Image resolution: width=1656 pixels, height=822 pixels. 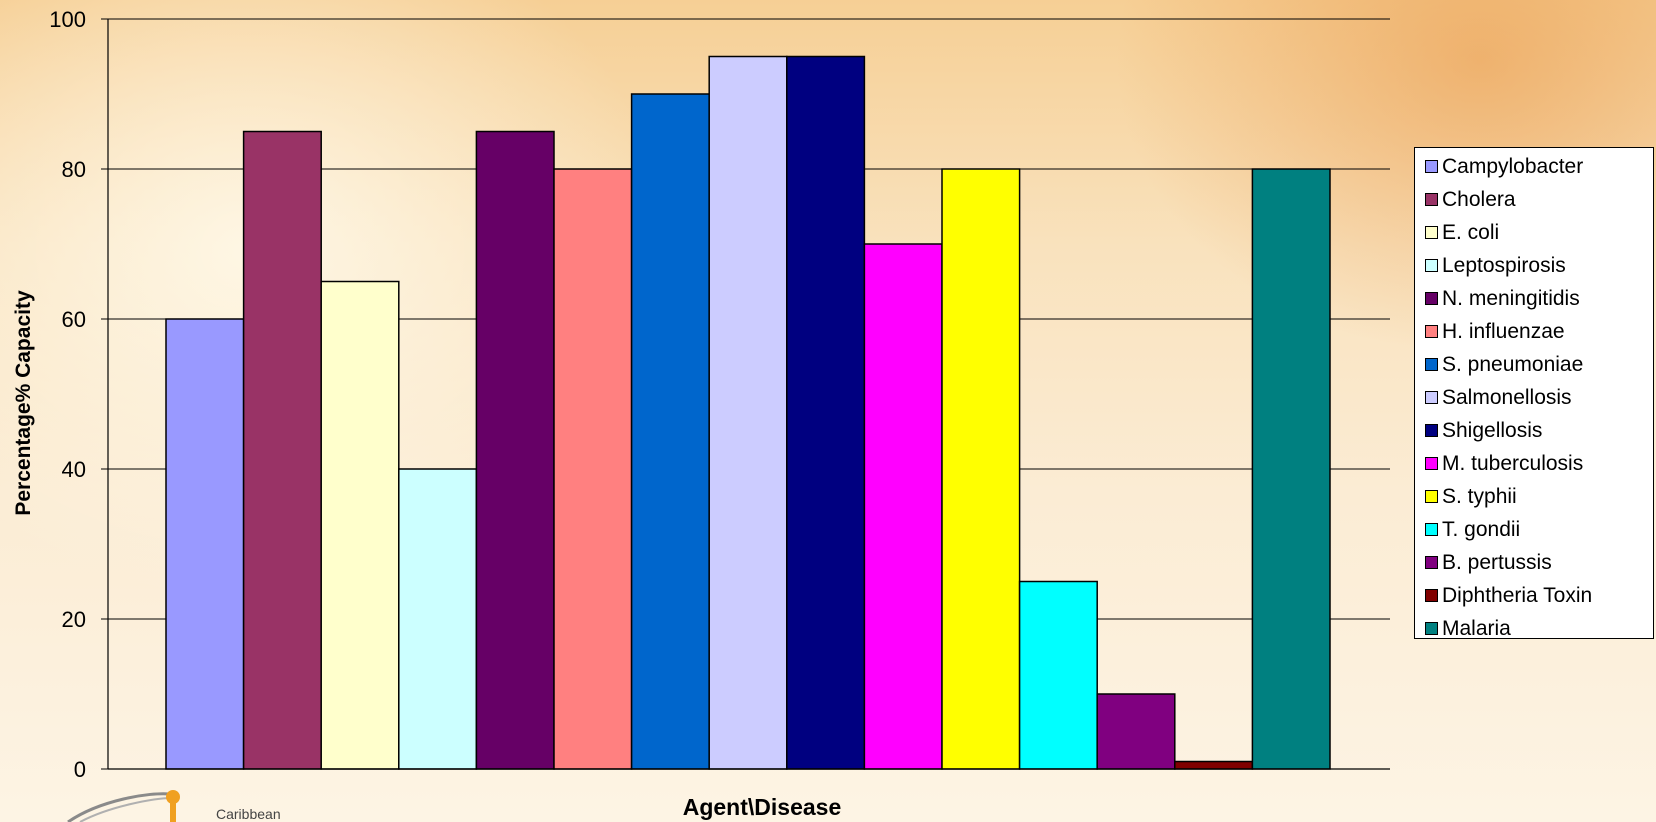 What do you see at coordinates (360, 525) in the screenshot?
I see `bar-e-coli` at bounding box center [360, 525].